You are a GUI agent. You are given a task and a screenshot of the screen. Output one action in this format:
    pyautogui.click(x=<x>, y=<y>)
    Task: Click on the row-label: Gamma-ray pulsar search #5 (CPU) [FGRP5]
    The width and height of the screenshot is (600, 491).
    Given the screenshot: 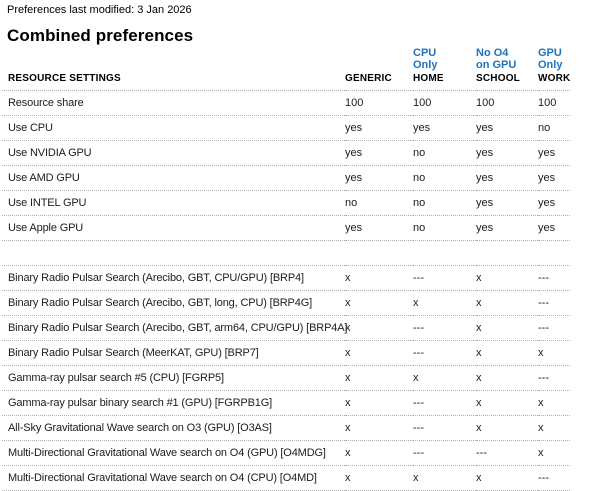 What is the action you would take?
    pyautogui.click(x=173, y=378)
    